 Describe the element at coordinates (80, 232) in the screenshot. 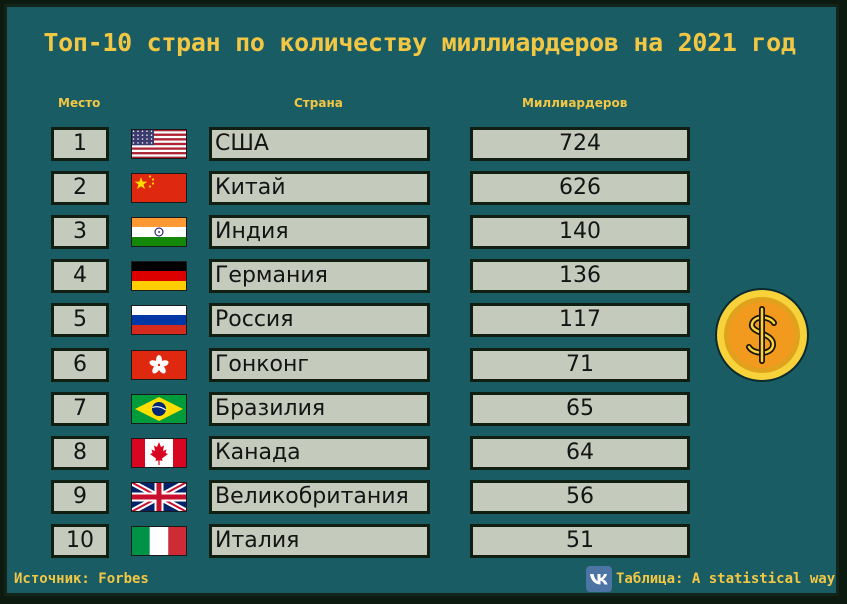

I see `rank-cell: 3` at that location.